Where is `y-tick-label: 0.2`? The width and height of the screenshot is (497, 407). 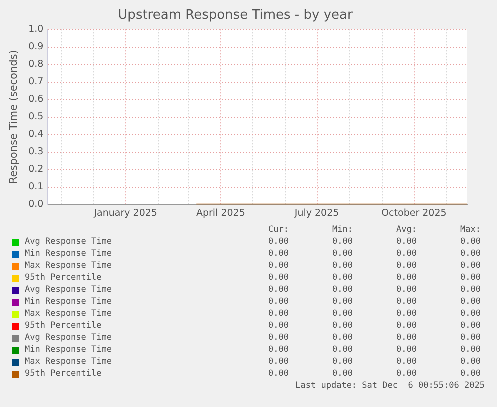 y-tick-label: 0.2 is located at coordinates (36, 170).